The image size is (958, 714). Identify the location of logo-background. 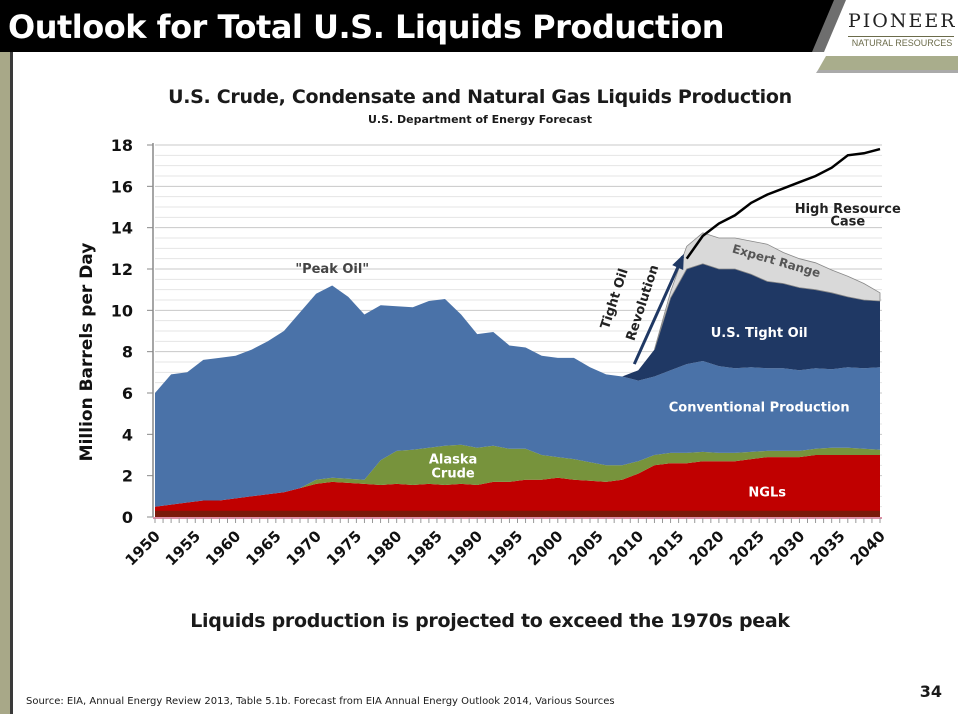
(885, 36).